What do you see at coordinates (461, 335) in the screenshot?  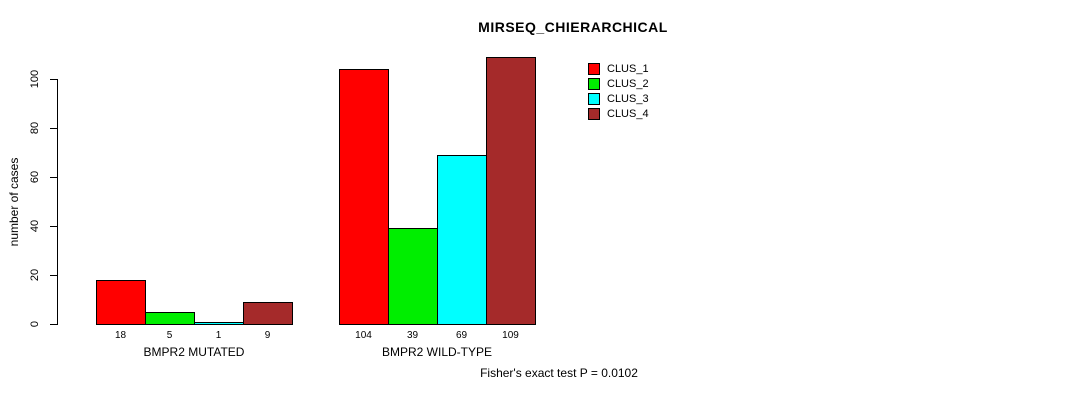 I see `bar-value-label: 69` at bounding box center [461, 335].